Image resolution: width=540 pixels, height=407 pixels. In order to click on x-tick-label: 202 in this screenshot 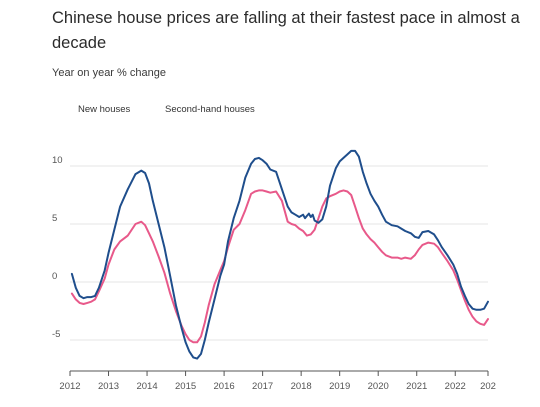, I will do `click(488, 386)`.